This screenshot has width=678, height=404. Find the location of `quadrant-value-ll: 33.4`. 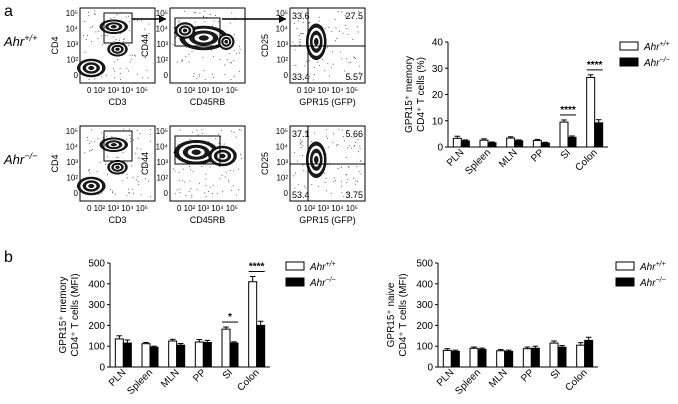

quadrant-value-ll: 33.4 is located at coordinates (301, 77).